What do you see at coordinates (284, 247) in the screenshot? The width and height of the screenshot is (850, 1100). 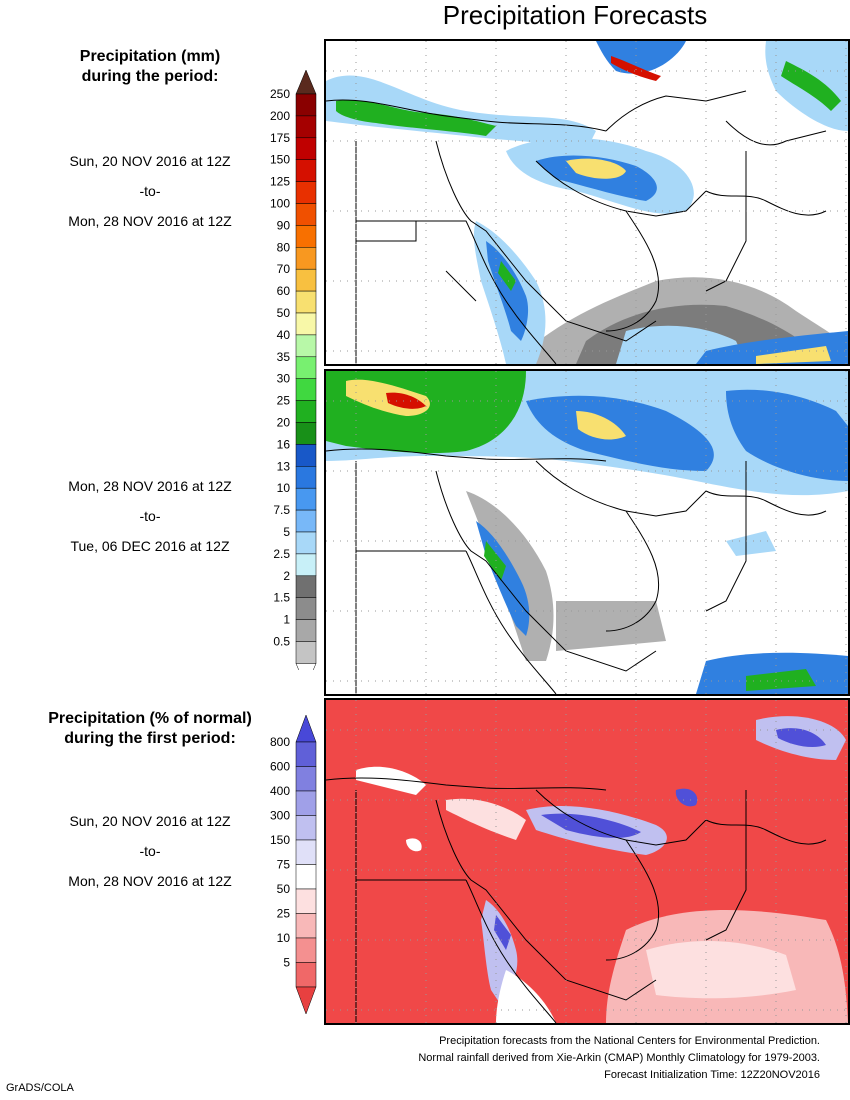 I see `mm-colorbar-tick-label: 80` at bounding box center [284, 247].